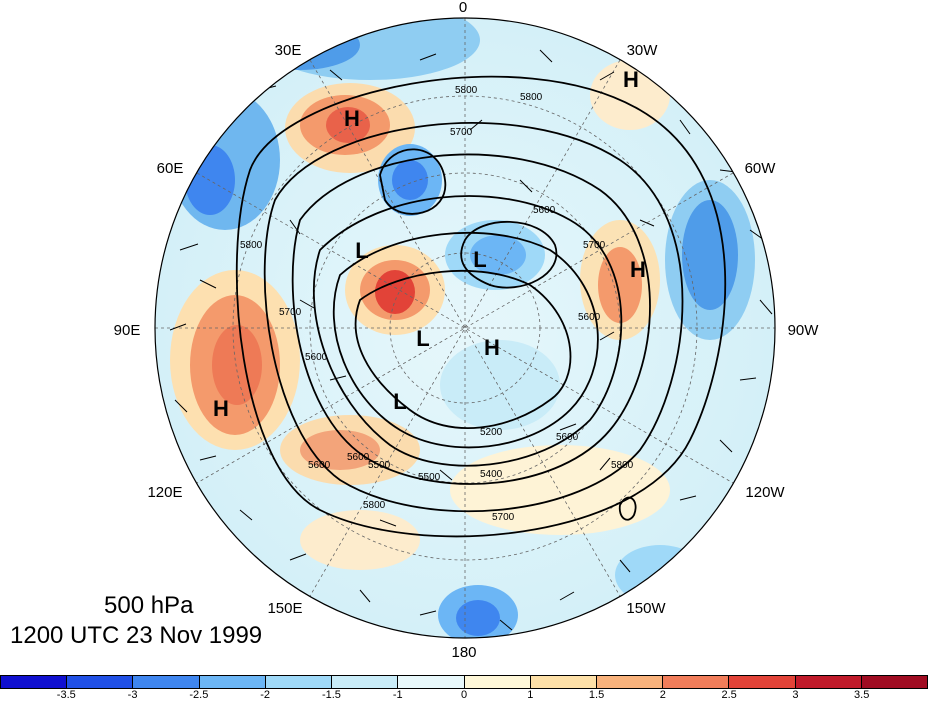 The height and width of the screenshot is (702, 928). I want to click on colorbar-tick-label: 1.5, so click(596, 695).